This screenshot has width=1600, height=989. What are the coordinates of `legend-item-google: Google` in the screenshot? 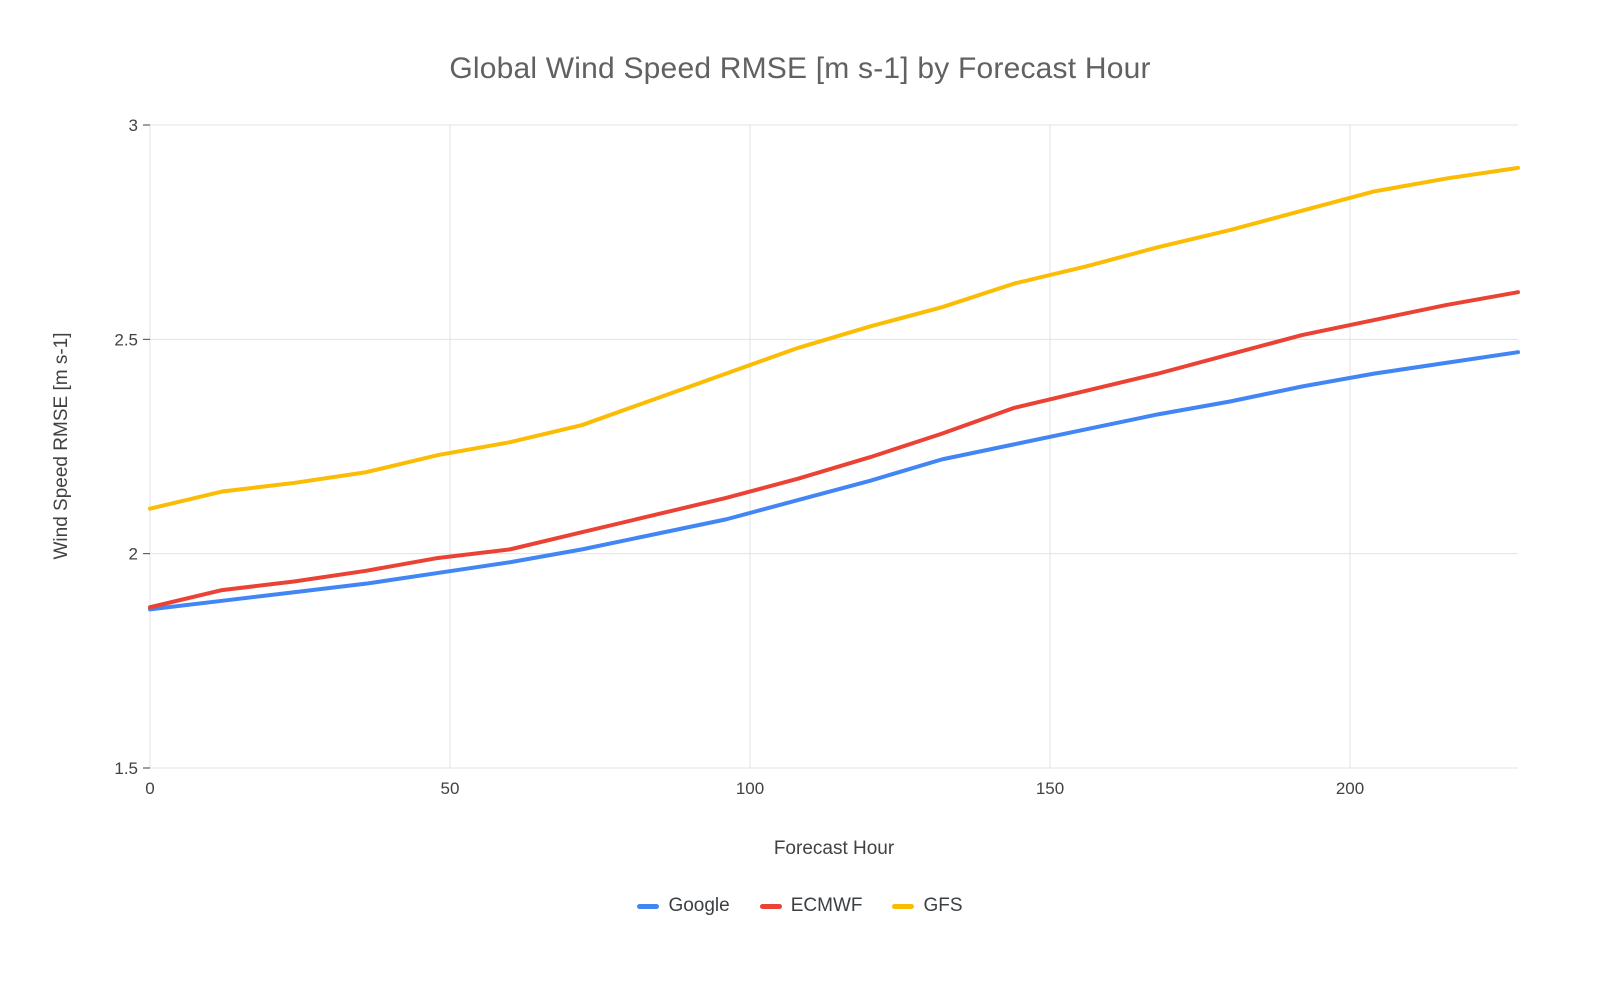 It's located at (683, 906).